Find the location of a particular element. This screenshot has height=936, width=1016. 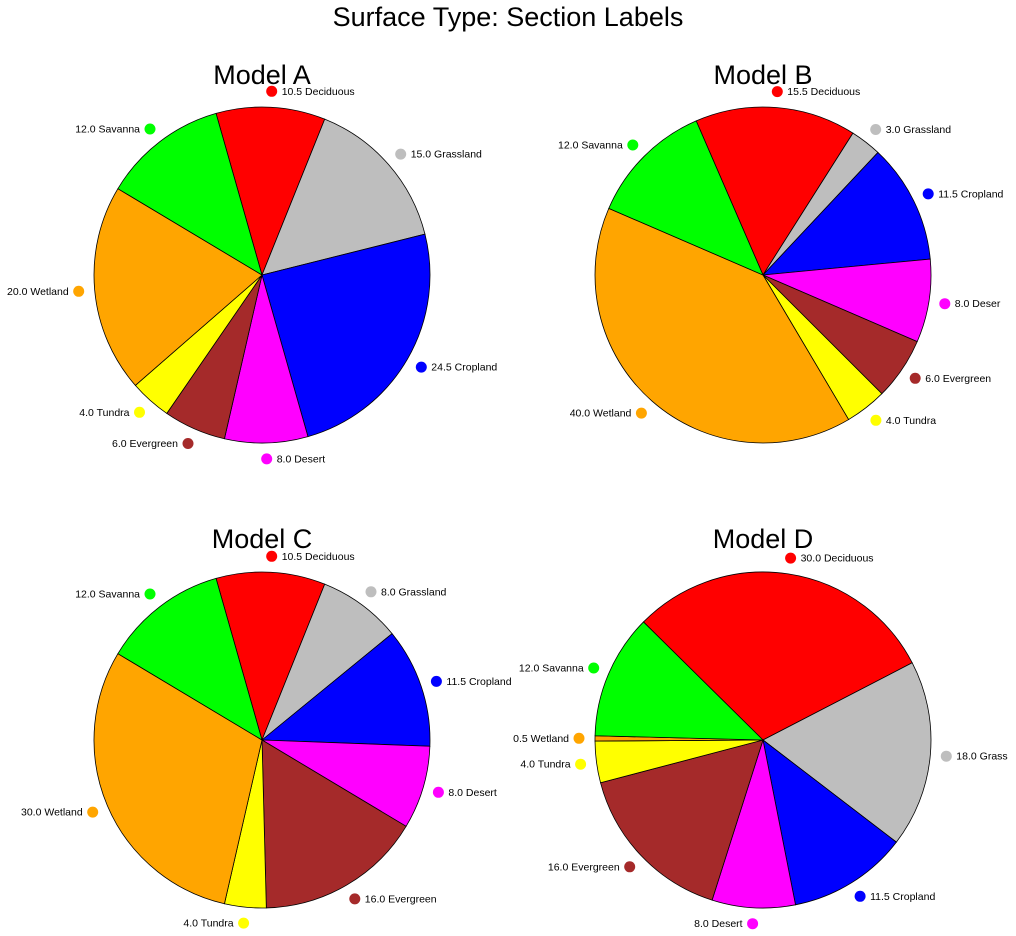

slice-marker-grass is located at coordinates (946, 756).